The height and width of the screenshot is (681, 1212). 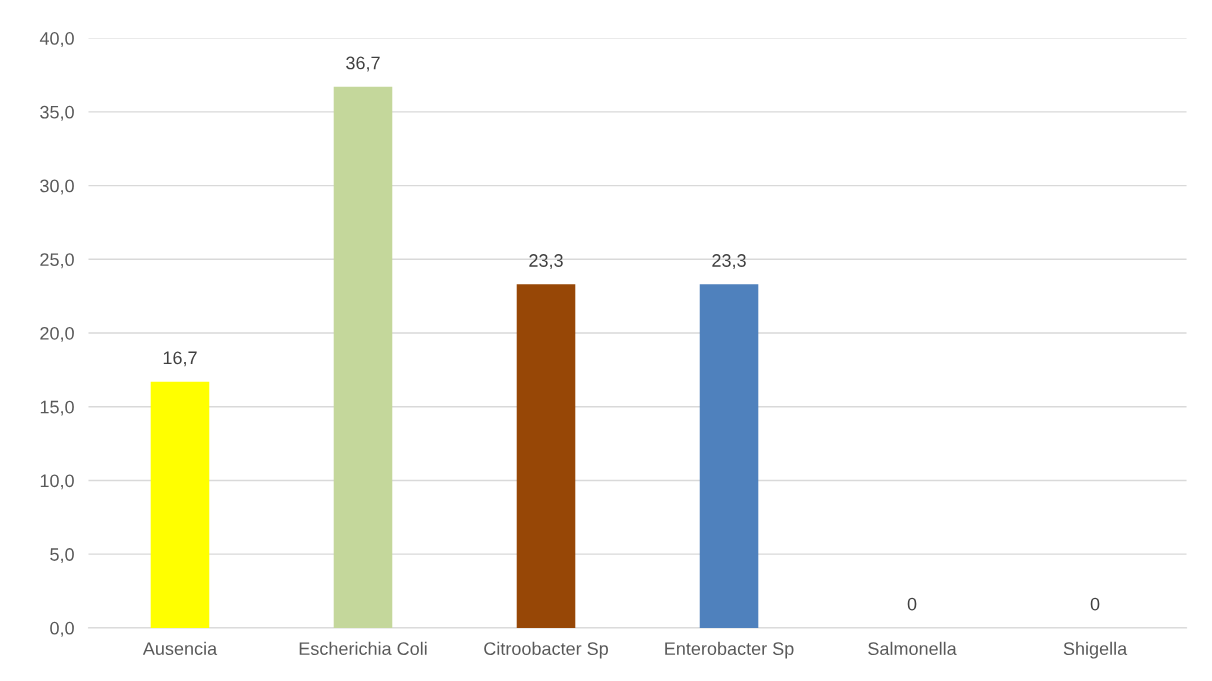 I want to click on y-tick-label: 40,0, so click(x=56, y=39).